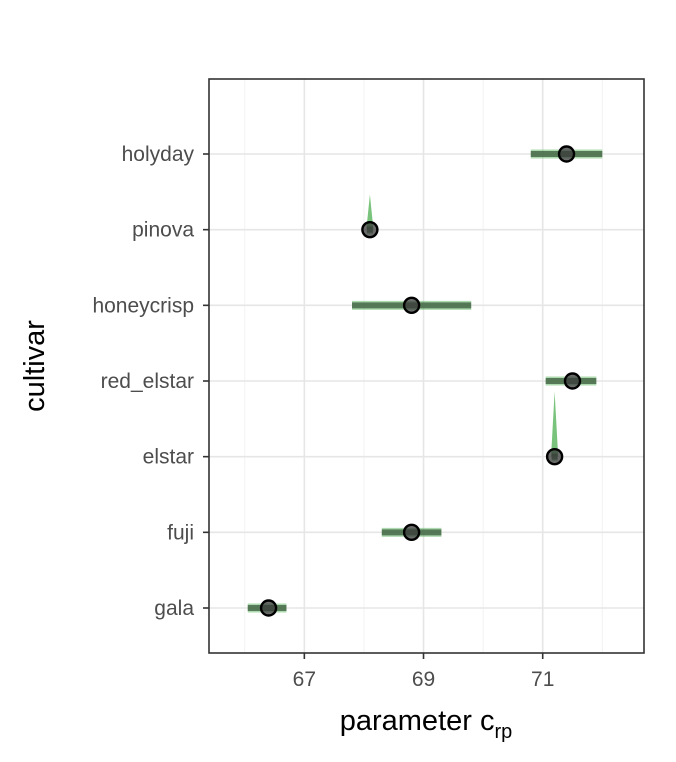  Describe the element at coordinates (168, 457) in the screenshot. I see `y-tick-label-elstar: elstar` at that location.